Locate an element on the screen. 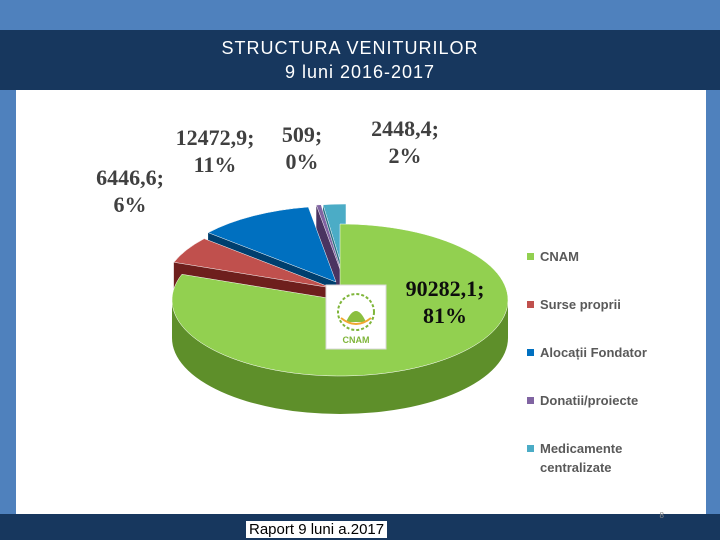  logo-hands is located at coordinates (356, 321).